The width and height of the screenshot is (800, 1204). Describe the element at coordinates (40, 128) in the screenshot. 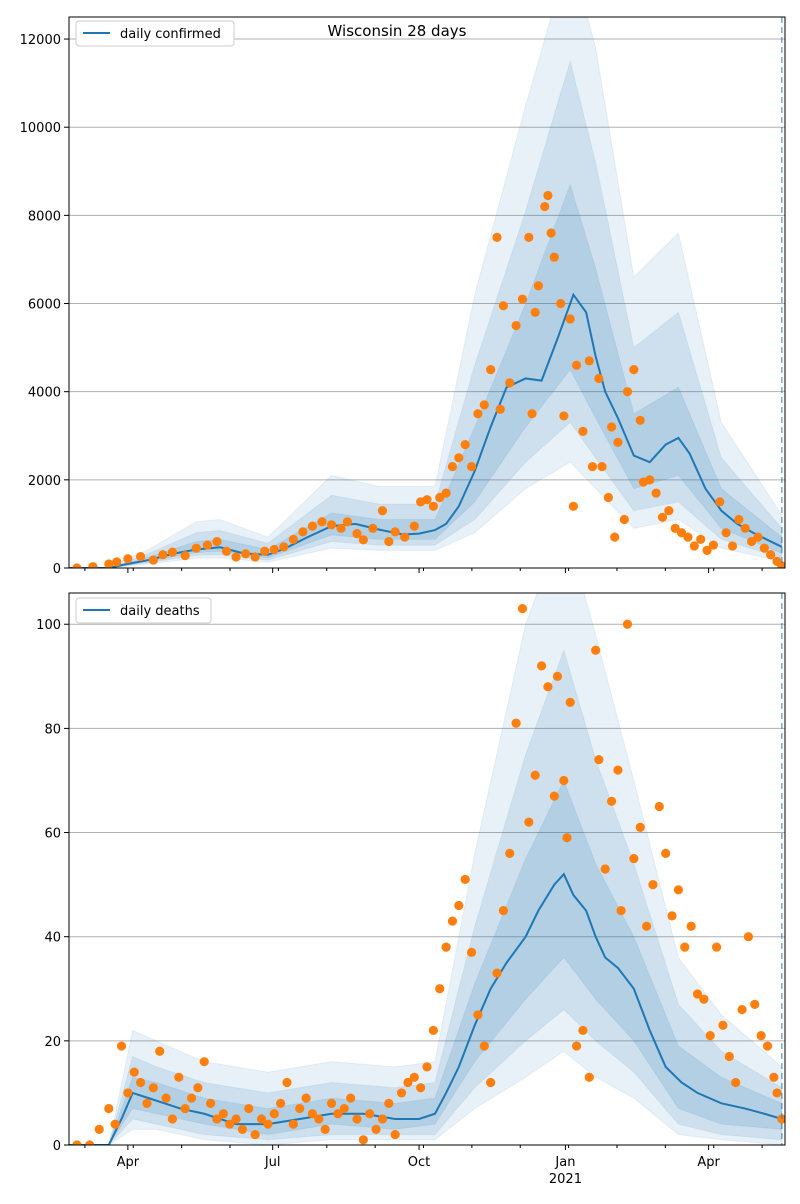

I see `confirmed-y-tick-label: 10000` at that location.